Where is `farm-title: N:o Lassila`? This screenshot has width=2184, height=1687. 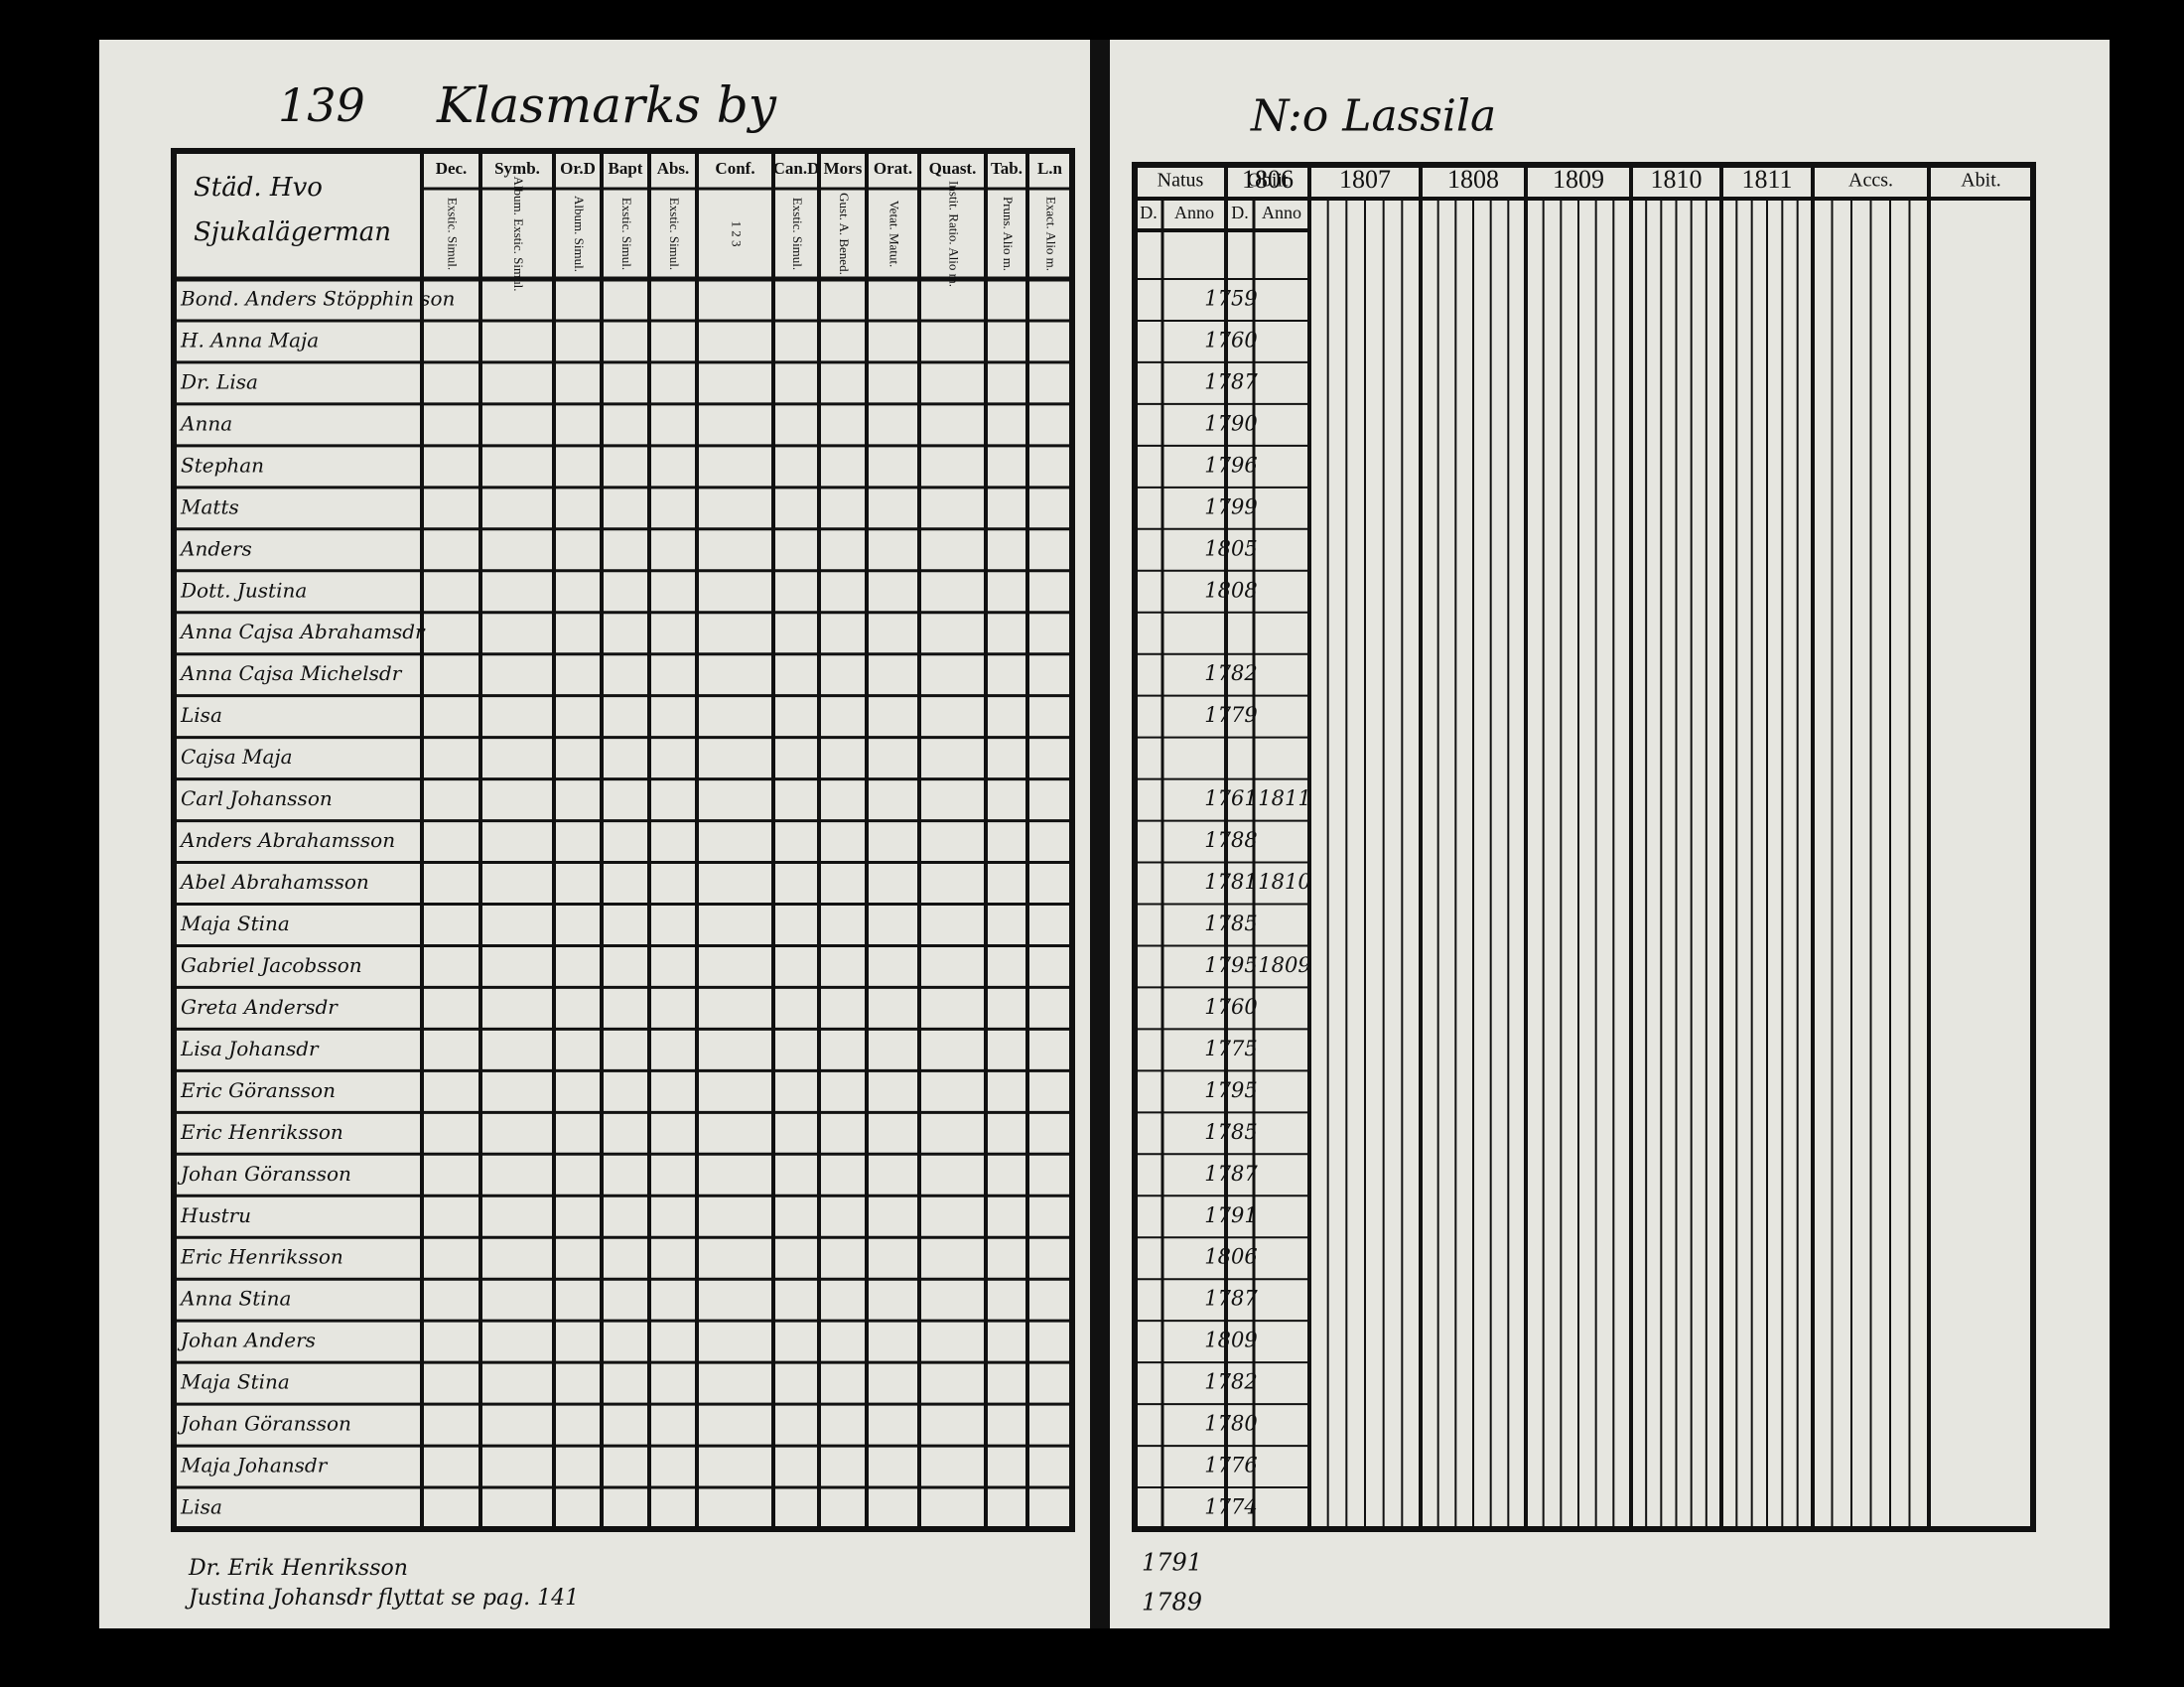
farm-title: N:o Lassila is located at coordinates (1373, 116).